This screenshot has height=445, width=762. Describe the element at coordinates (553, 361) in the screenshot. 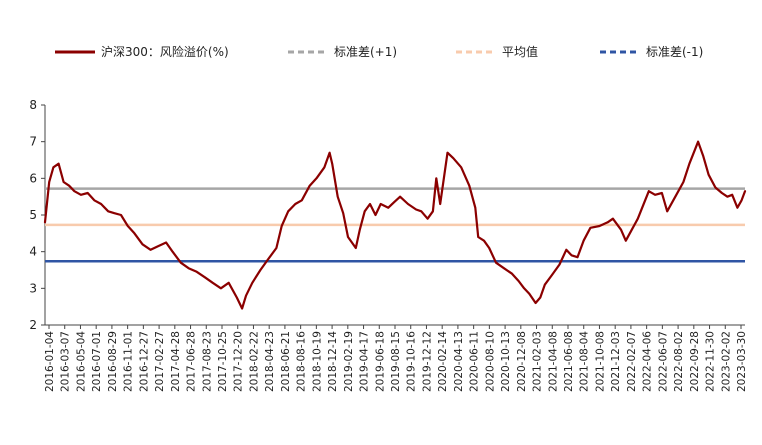

I see `x-tick-label: 2021-04-08` at that location.